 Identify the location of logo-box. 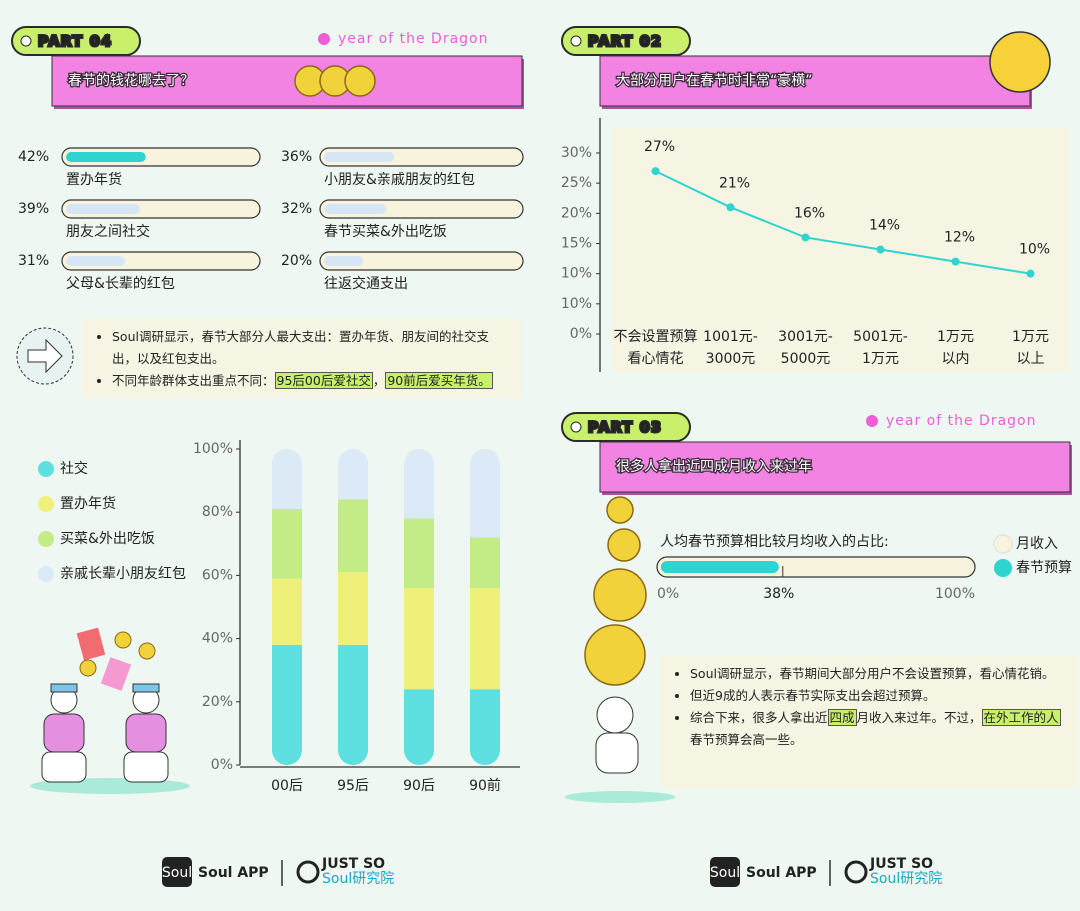
(177, 872).